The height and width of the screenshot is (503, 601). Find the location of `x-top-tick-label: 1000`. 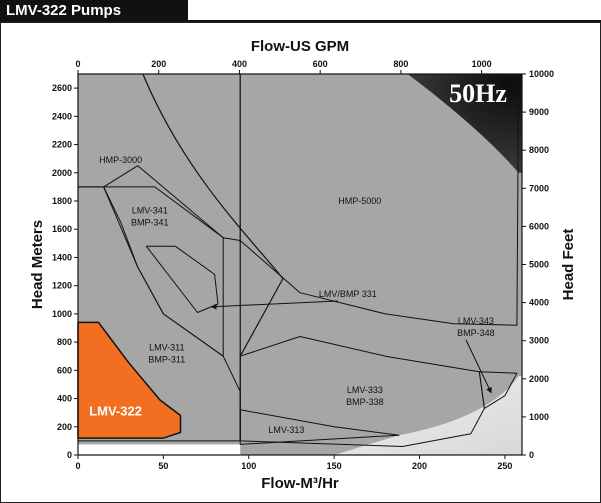

x-top-tick-label: 1000 is located at coordinates (482, 64).